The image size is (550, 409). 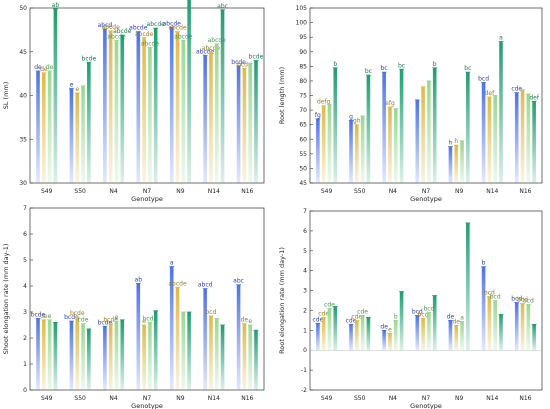 What do you see at coordinates (303, 168) in the screenshot?
I see `y-tick-label: 50` at bounding box center [303, 168].